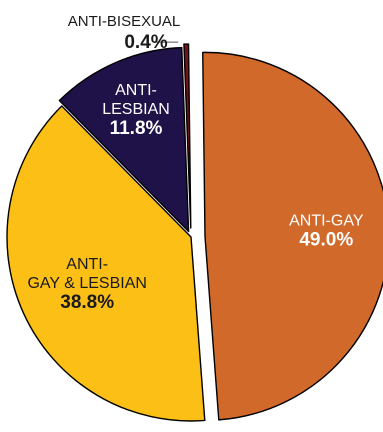  What do you see at coordinates (136, 90) in the screenshot?
I see `slice-label-anti-lesbian: ANTI-` at bounding box center [136, 90].